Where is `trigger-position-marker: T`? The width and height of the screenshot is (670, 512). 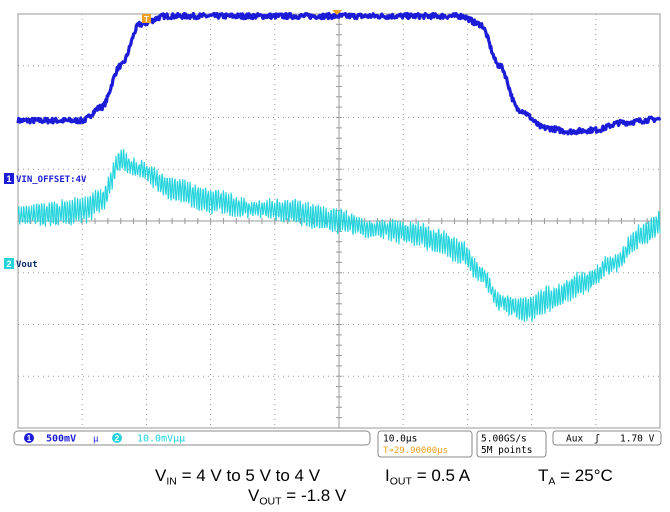 trigger-position-marker: T is located at coordinates (146, 19).